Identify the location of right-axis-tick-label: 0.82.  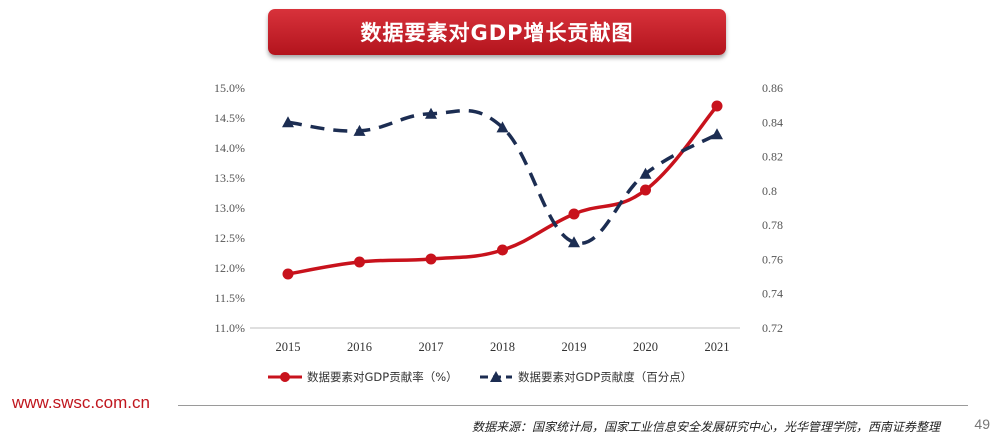
(772, 157).